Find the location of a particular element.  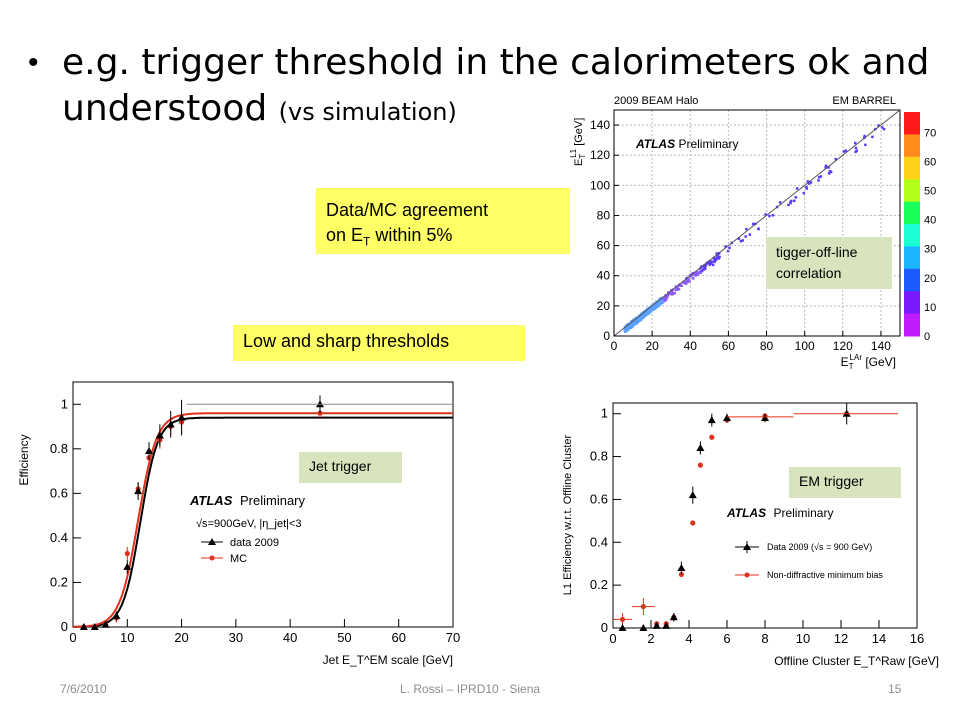

y-tick-label: 0.4 is located at coordinates (599, 541).